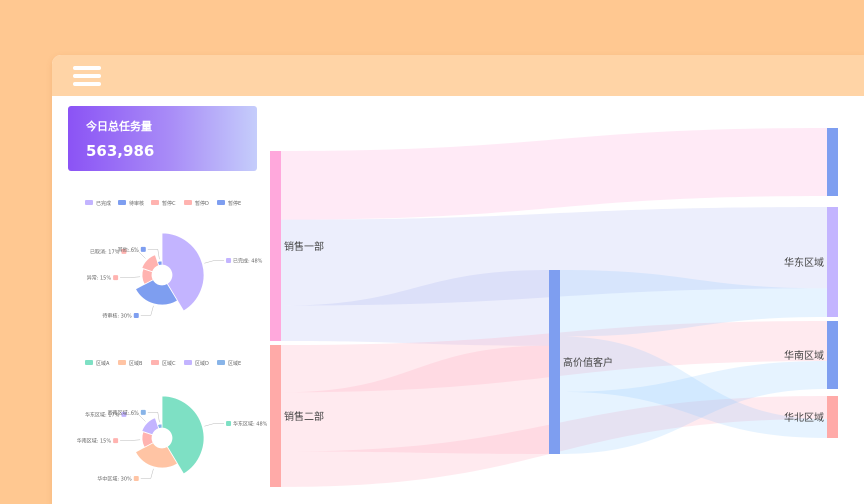 Image resolution: width=864 pixels, height=504 pixels. Describe the element at coordinates (99, 278) in the screenshot. I see `pie-slice-label: 异常: 15%` at that location.